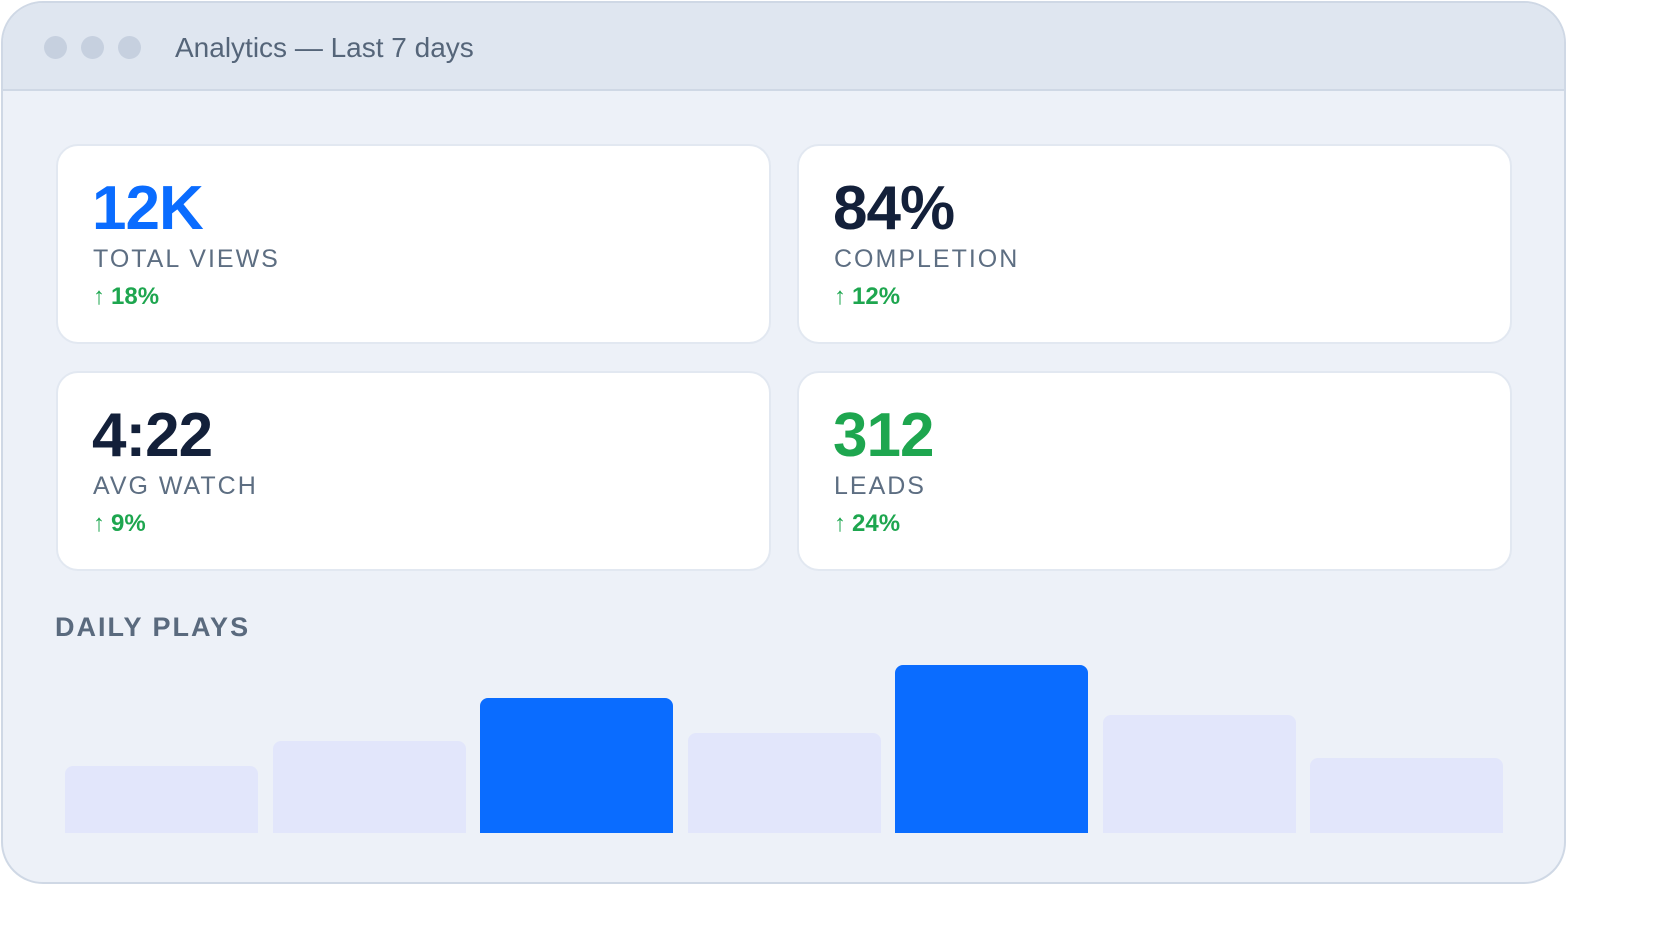 The image size is (1659, 939). What do you see at coordinates (135, 296) in the screenshot?
I see `stat-delta-value: 18%` at bounding box center [135, 296].